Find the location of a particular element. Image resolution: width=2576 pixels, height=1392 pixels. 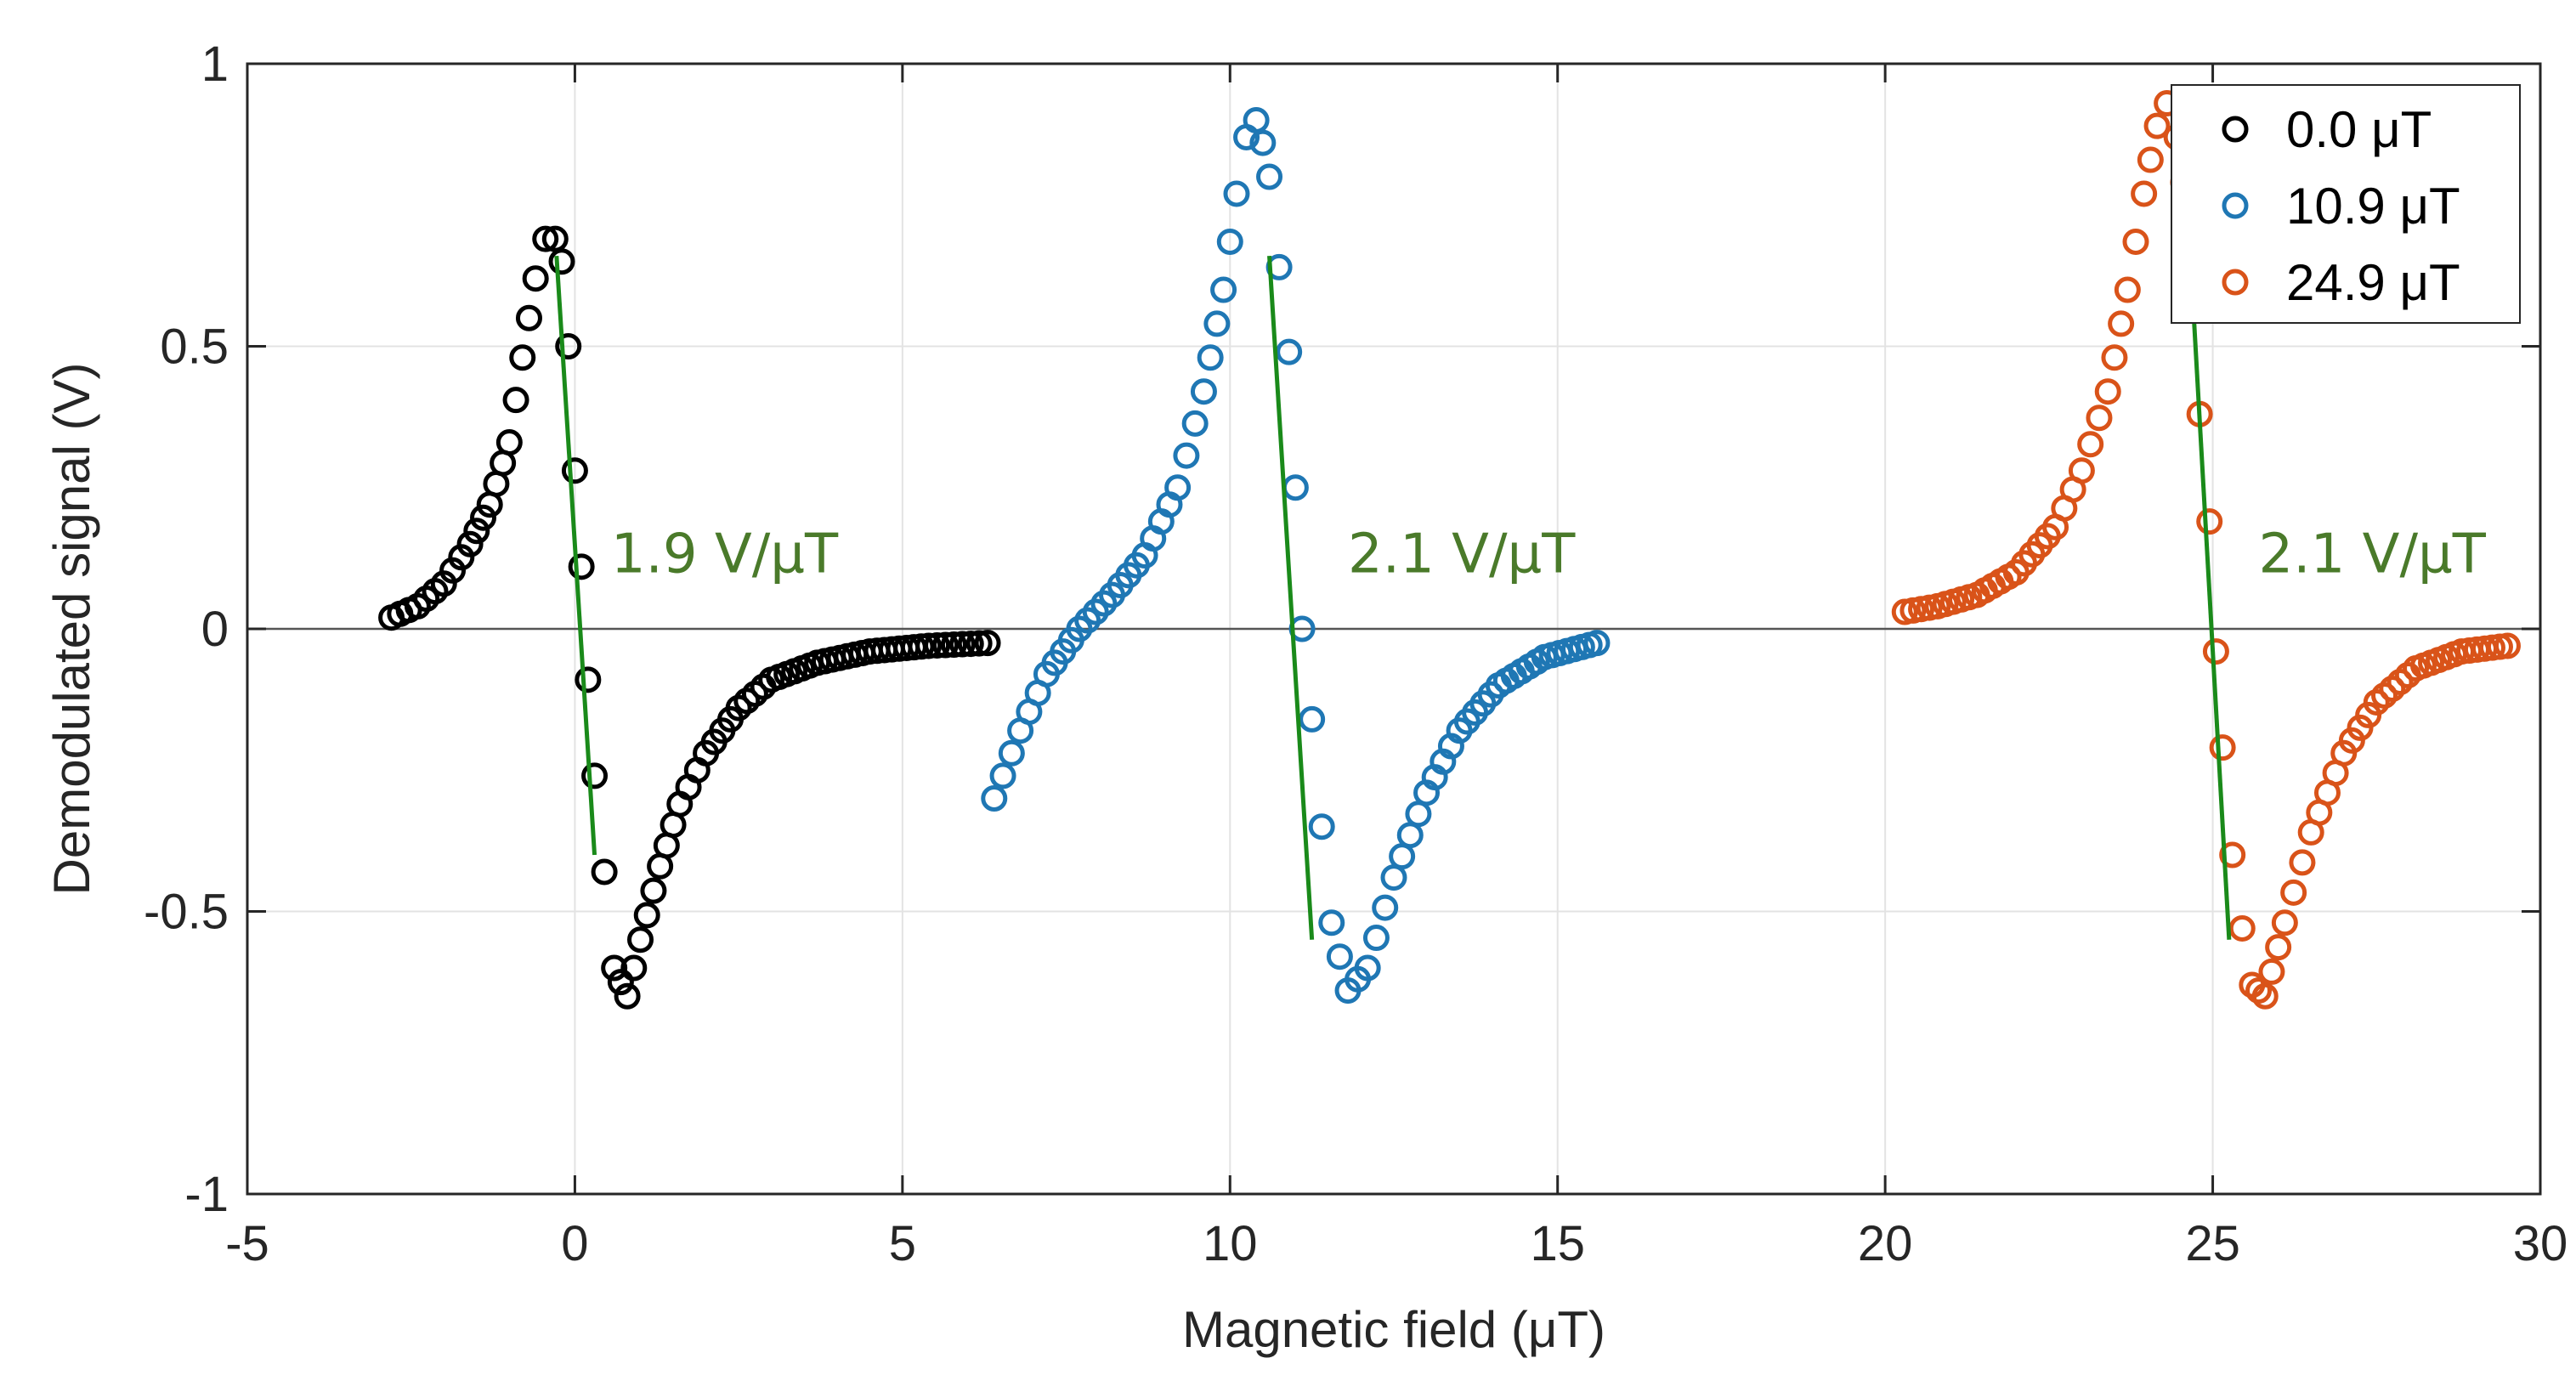

x-tick-label: -5 is located at coordinates (247, 1243).